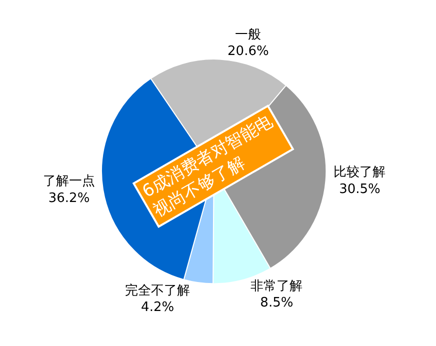 The height and width of the screenshot is (346, 436). I want to click on text: 6成消费者对智能电 视尚不够了解, so click(207, 166).